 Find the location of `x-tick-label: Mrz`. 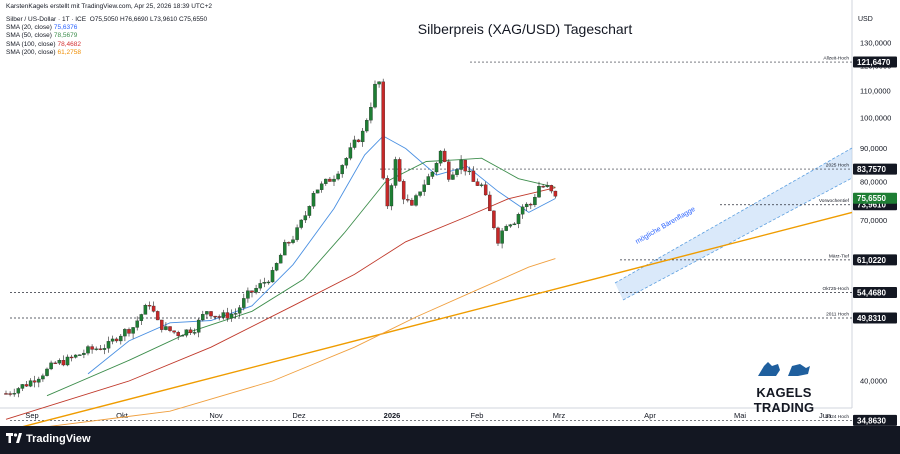

x-tick-label: Mrz is located at coordinates (559, 415).